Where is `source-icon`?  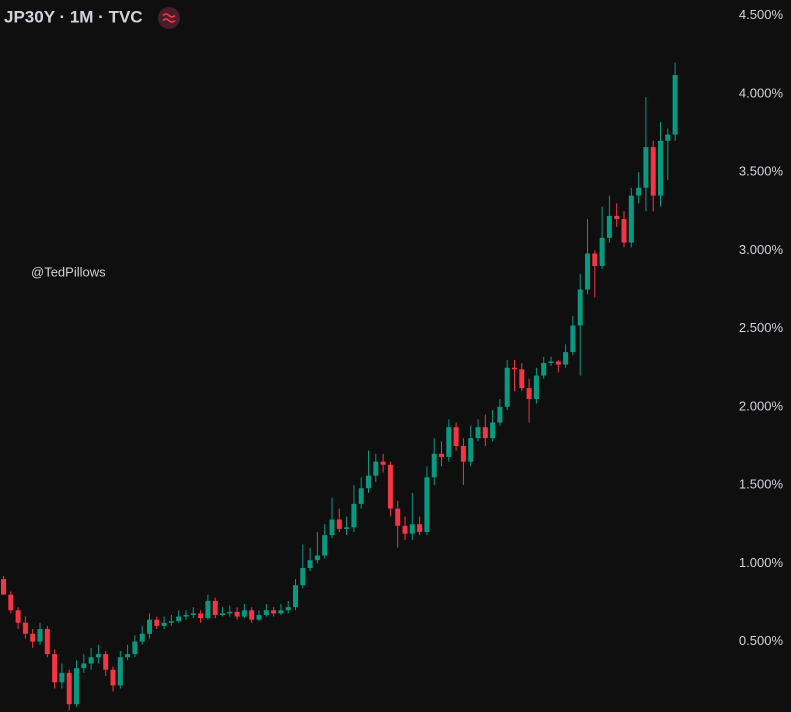
source-icon is located at coordinates (169, 18).